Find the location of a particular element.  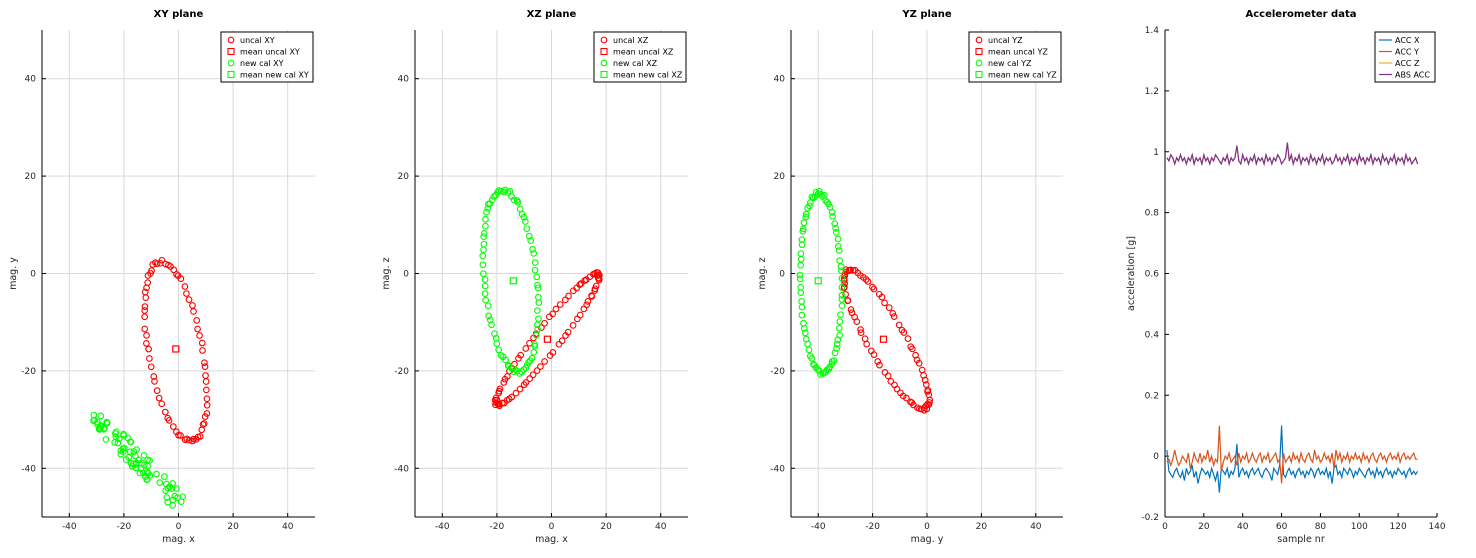

y-tick-label: 0.8 is located at coordinates (1152, 214).